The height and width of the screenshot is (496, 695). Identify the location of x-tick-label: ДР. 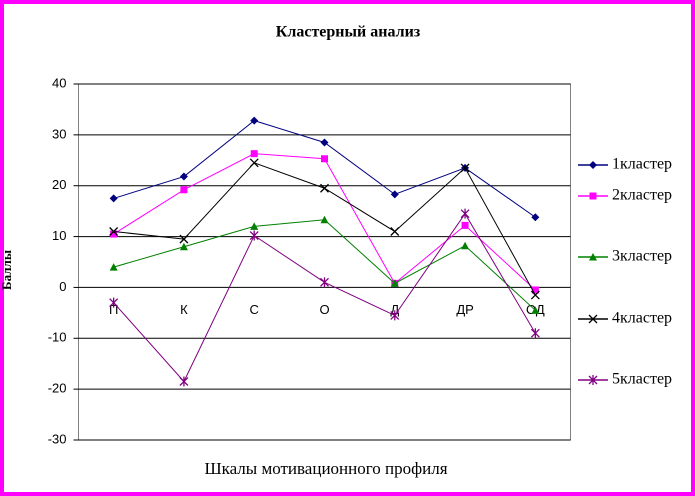
(464, 309).